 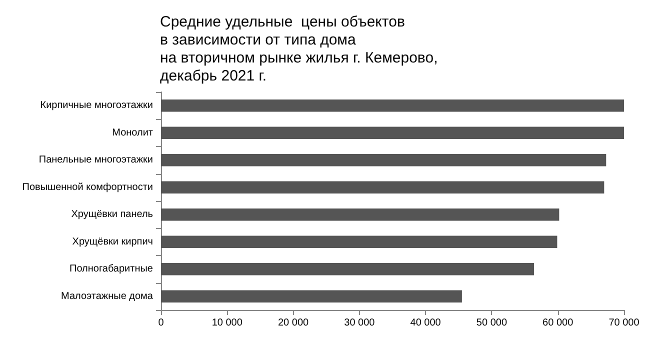 I want to click on x-tick-label: 30 000, so click(x=360, y=323).